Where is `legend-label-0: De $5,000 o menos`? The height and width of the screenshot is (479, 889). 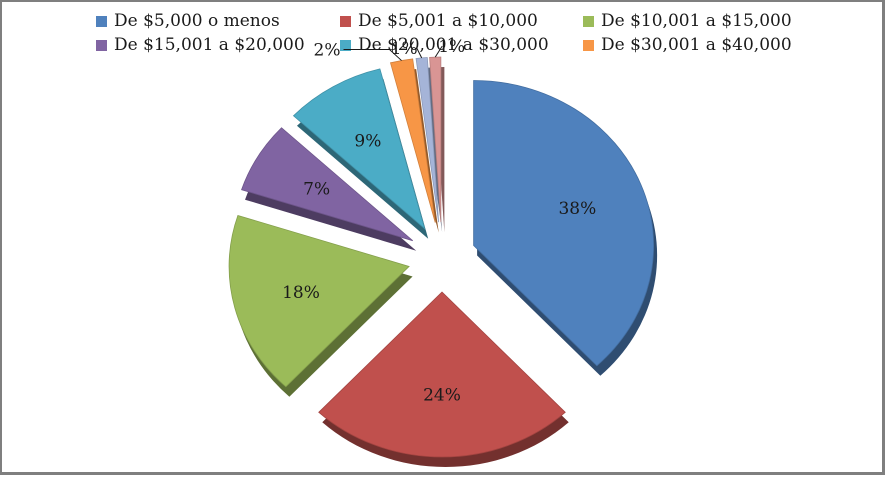
legend-label-0: De $5,000 o menos is located at coordinates (197, 21).